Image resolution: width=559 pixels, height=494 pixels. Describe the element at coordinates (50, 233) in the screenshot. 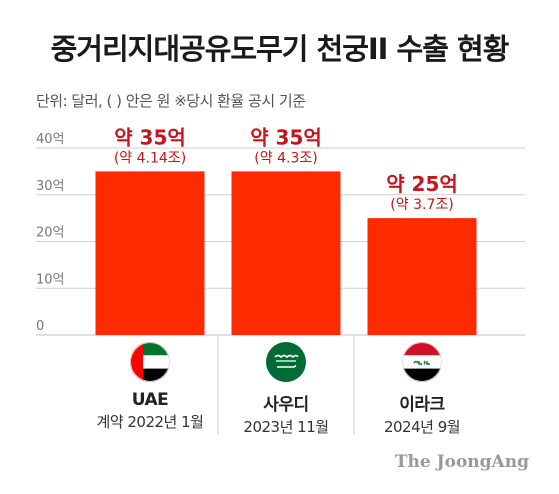

I see `y-tick-label: 20억` at that location.